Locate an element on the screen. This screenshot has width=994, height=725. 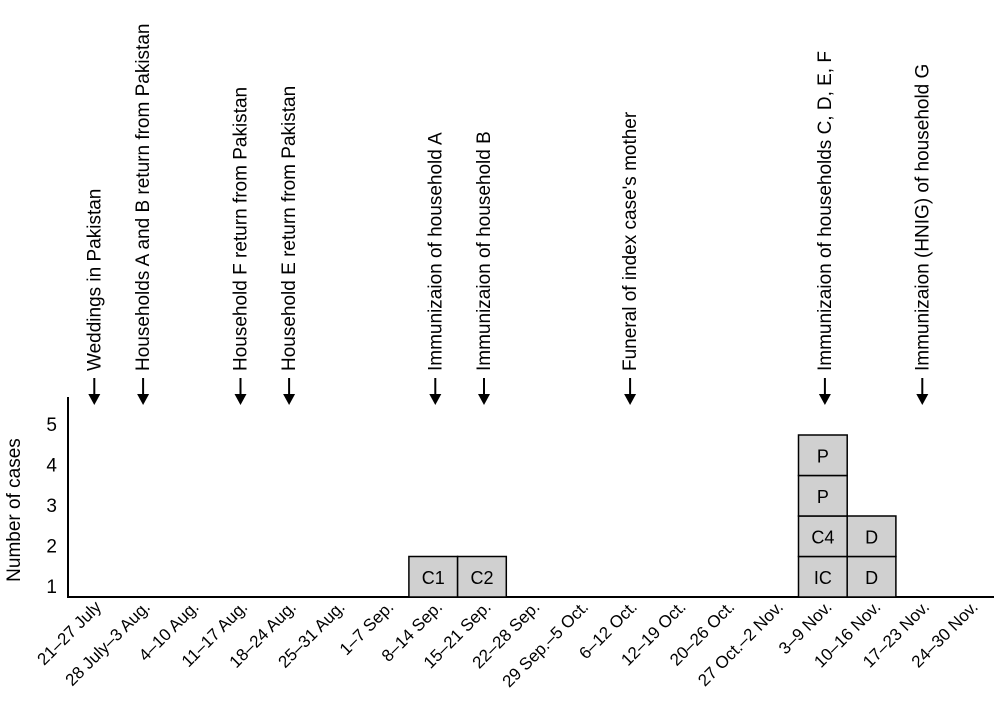
y-tick-label: 1 is located at coordinates (51, 587).